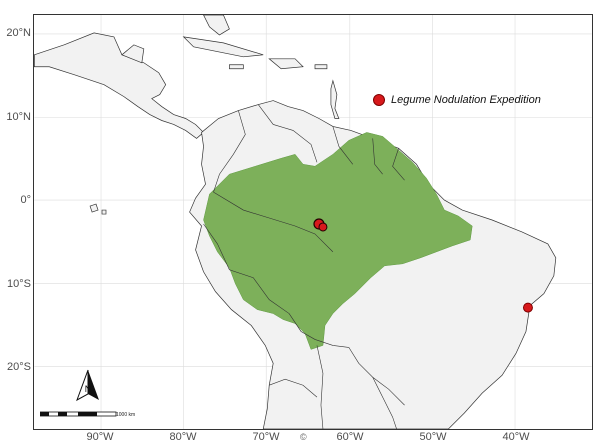 The image size is (599, 448). What do you see at coordinates (236, 67) in the screenshot?
I see `jamaica` at bounding box center [236, 67].